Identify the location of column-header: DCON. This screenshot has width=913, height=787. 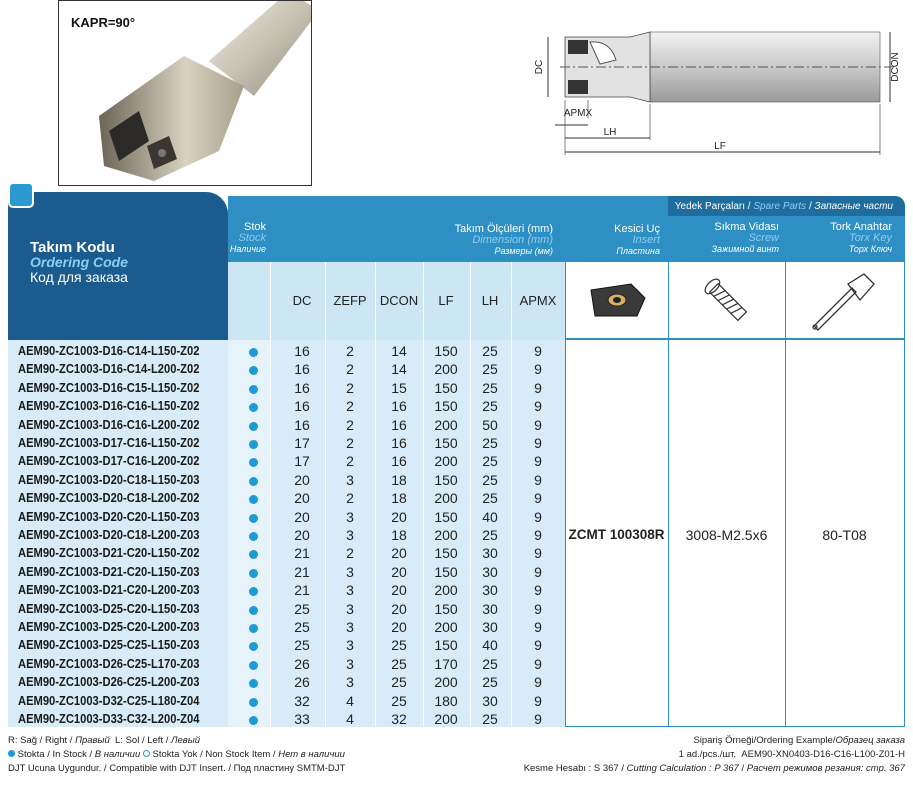
(399, 300).